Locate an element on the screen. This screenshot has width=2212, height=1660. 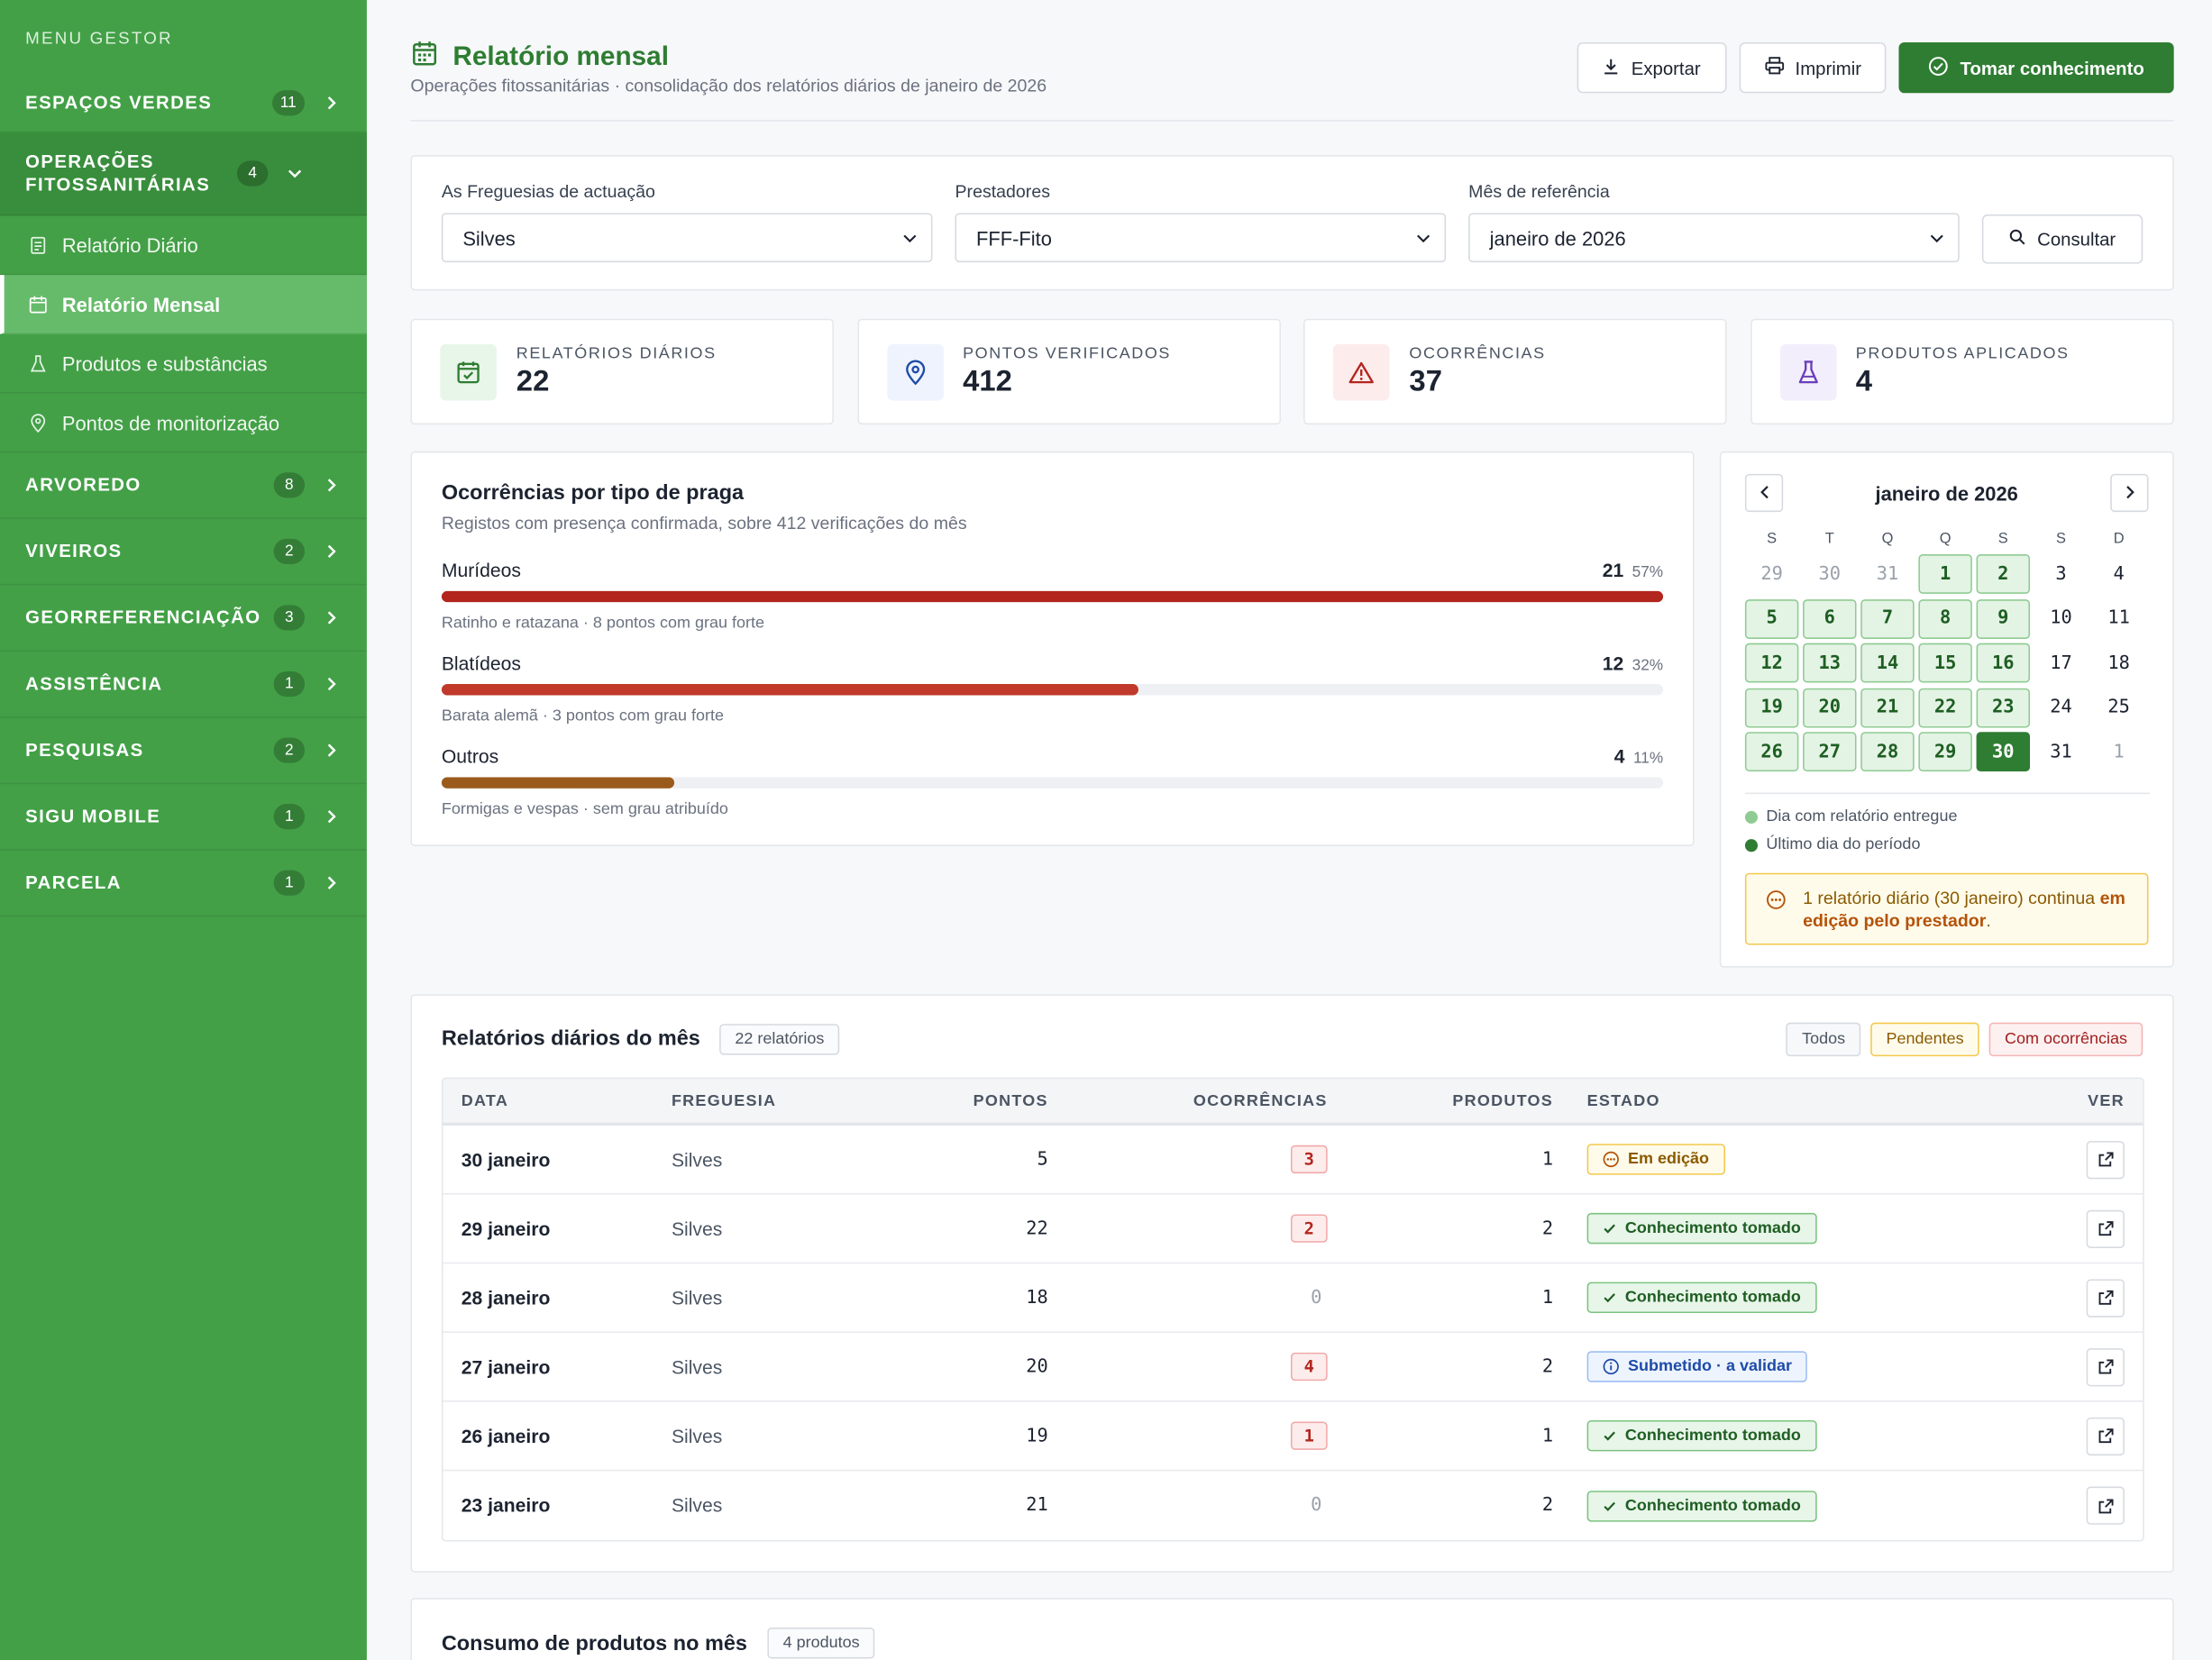
calendar-day: 19 is located at coordinates (1771, 707).